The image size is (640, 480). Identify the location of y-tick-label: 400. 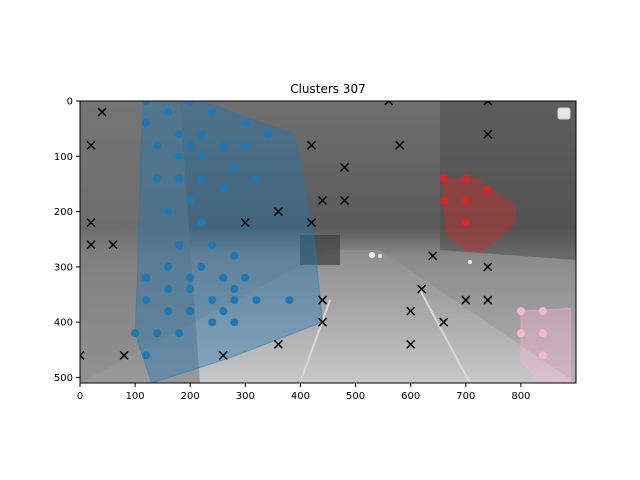
(63, 323).